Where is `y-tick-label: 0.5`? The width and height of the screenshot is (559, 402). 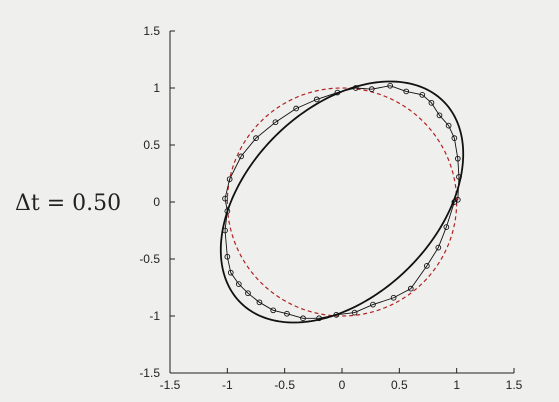
y-tick-label: 0.5 is located at coordinates (151, 145).